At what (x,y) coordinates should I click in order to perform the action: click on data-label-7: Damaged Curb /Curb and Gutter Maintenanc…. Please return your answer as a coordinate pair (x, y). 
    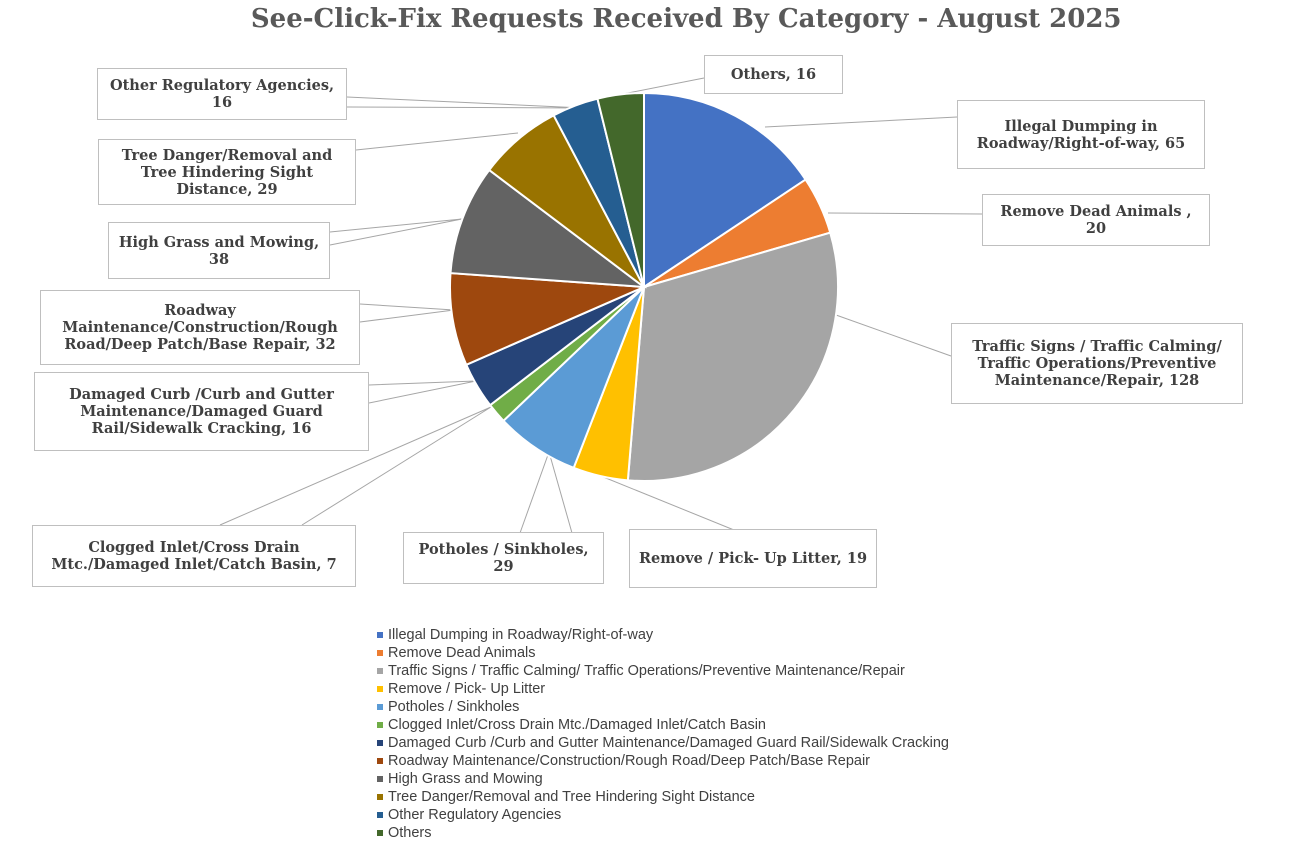
    Looking at the image, I should click on (201, 411).